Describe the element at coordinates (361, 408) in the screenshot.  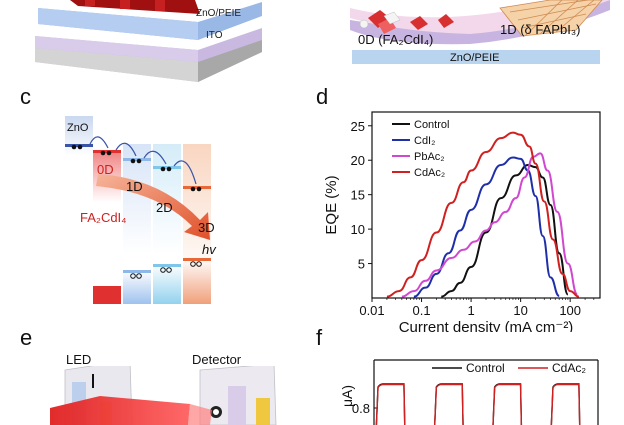
I see `panel-f-y-tick-label: 0.8` at that location.